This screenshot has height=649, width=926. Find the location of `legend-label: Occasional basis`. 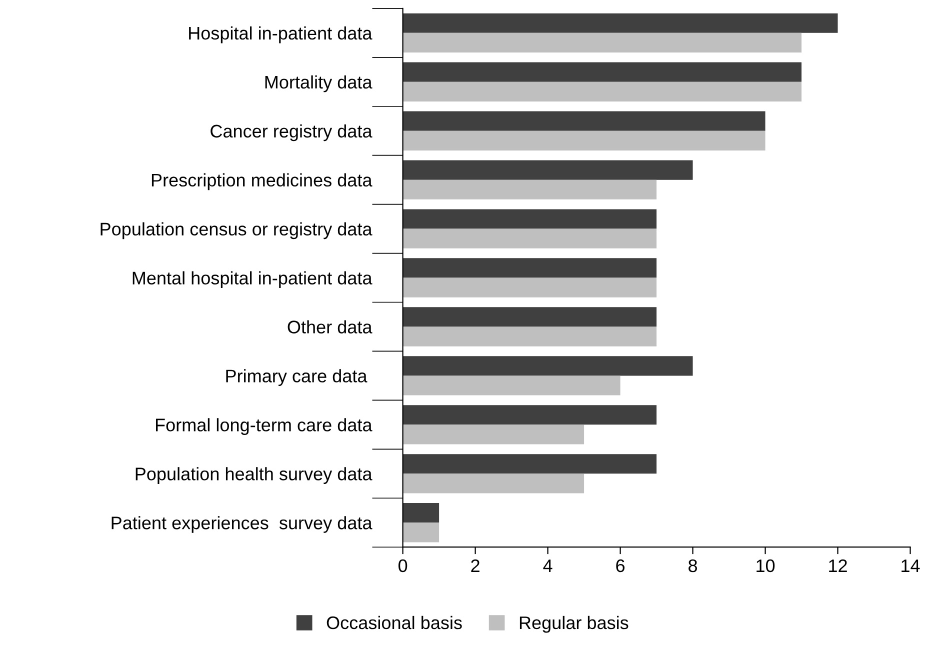

legend-label: Occasional basis is located at coordinates (394, 623).